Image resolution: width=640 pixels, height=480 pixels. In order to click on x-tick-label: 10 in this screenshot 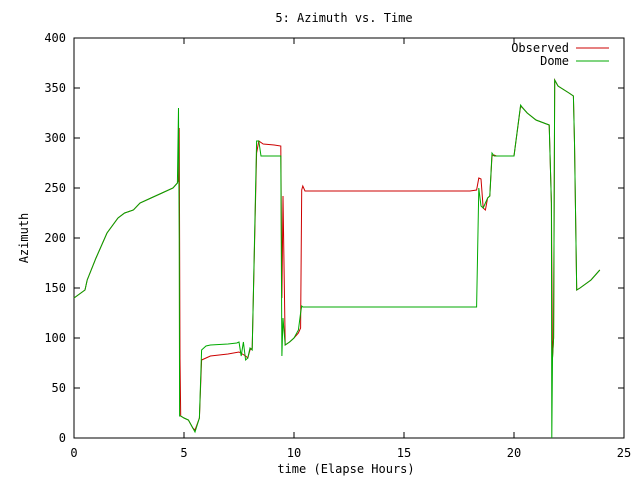, I will do `click(294, 453)`.